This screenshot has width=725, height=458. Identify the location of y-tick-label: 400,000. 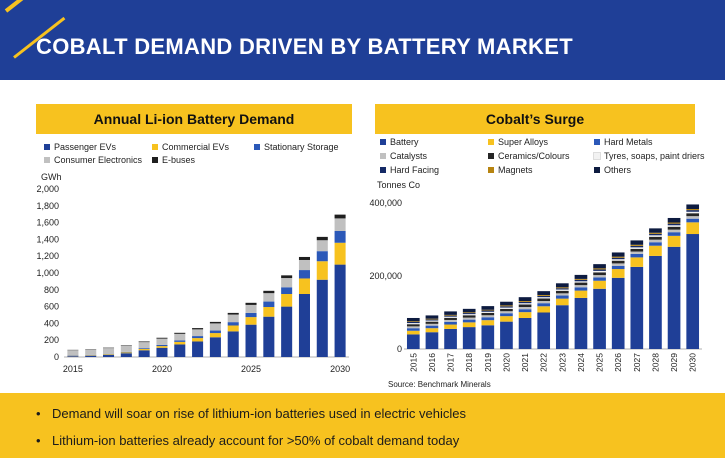
(385, 203).